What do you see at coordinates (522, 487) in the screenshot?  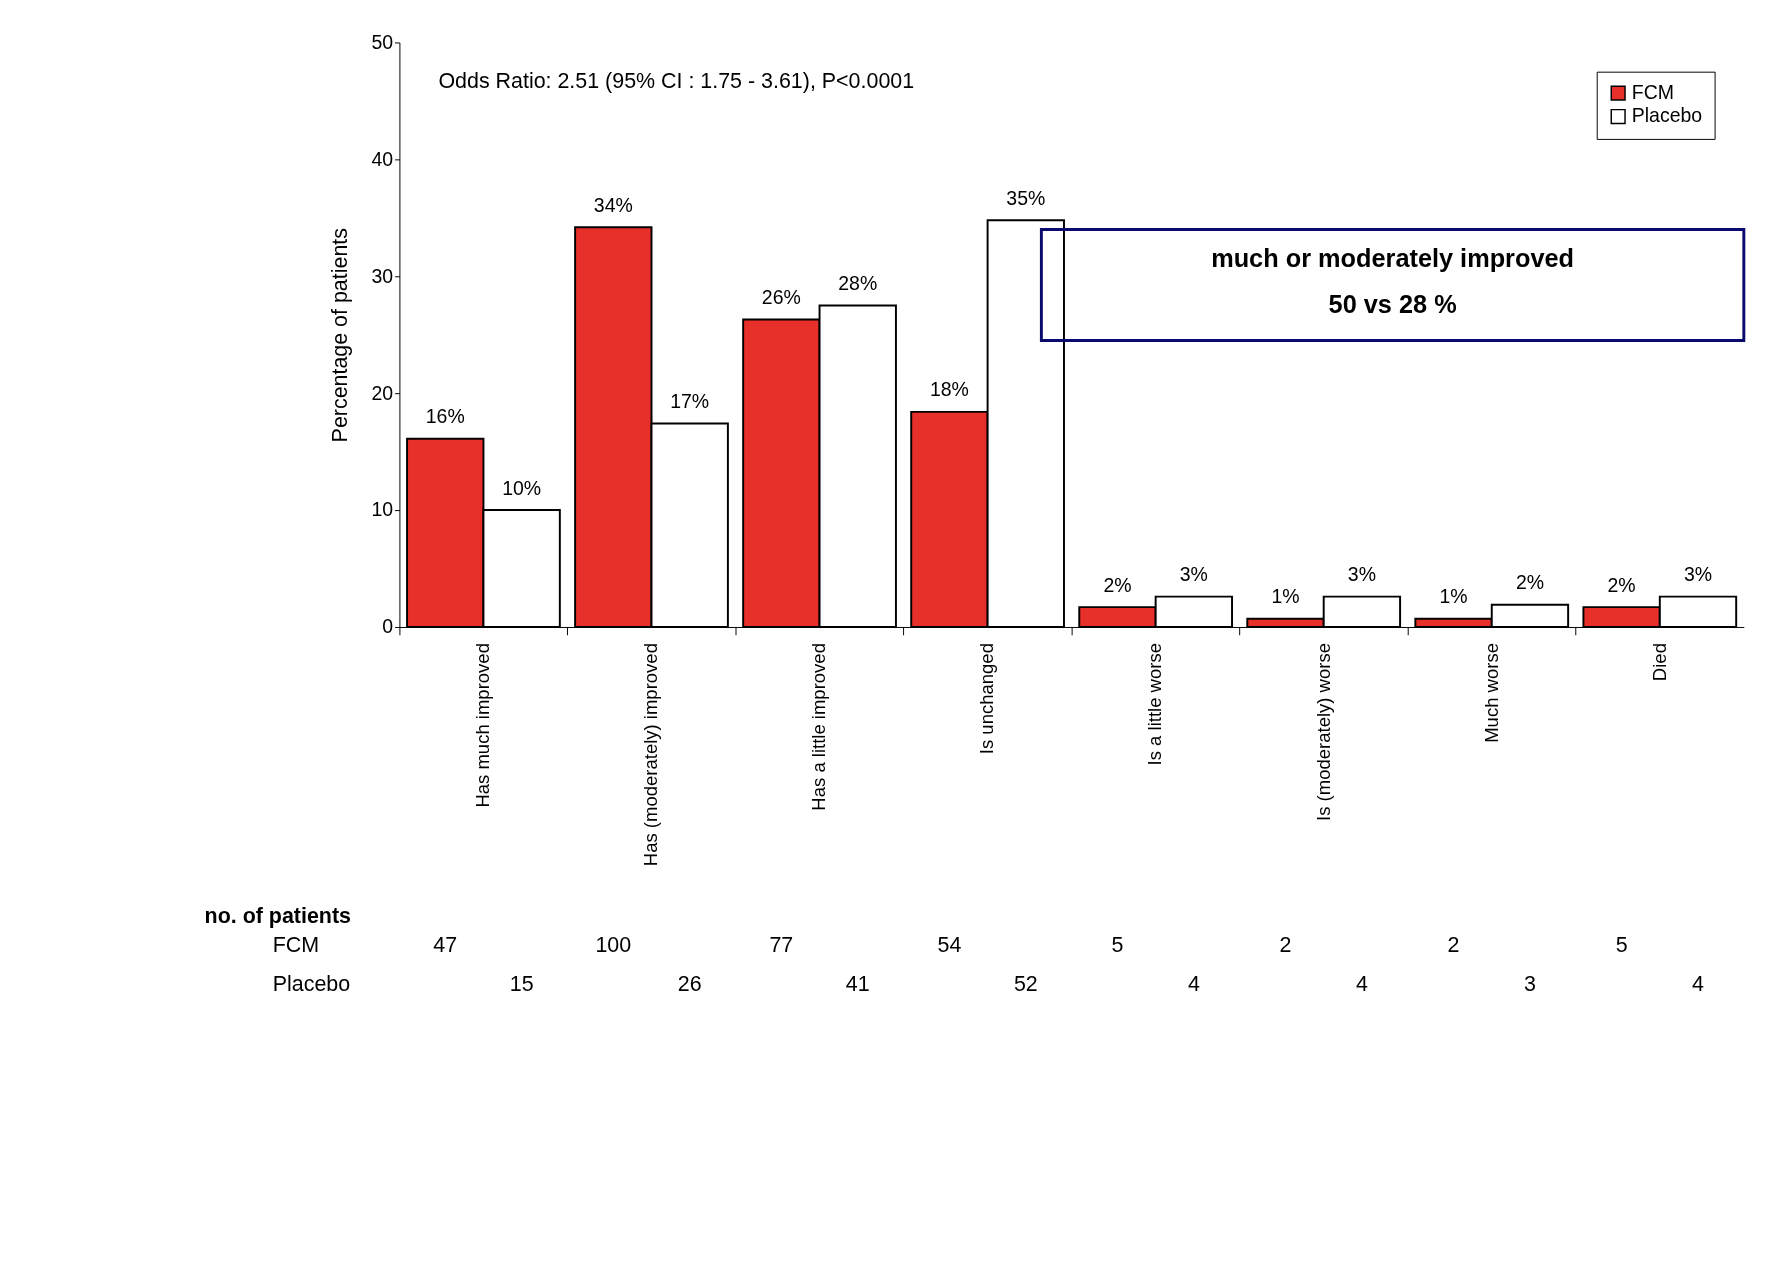 I see `data-label: 10%` at bounding box center [522, 487].